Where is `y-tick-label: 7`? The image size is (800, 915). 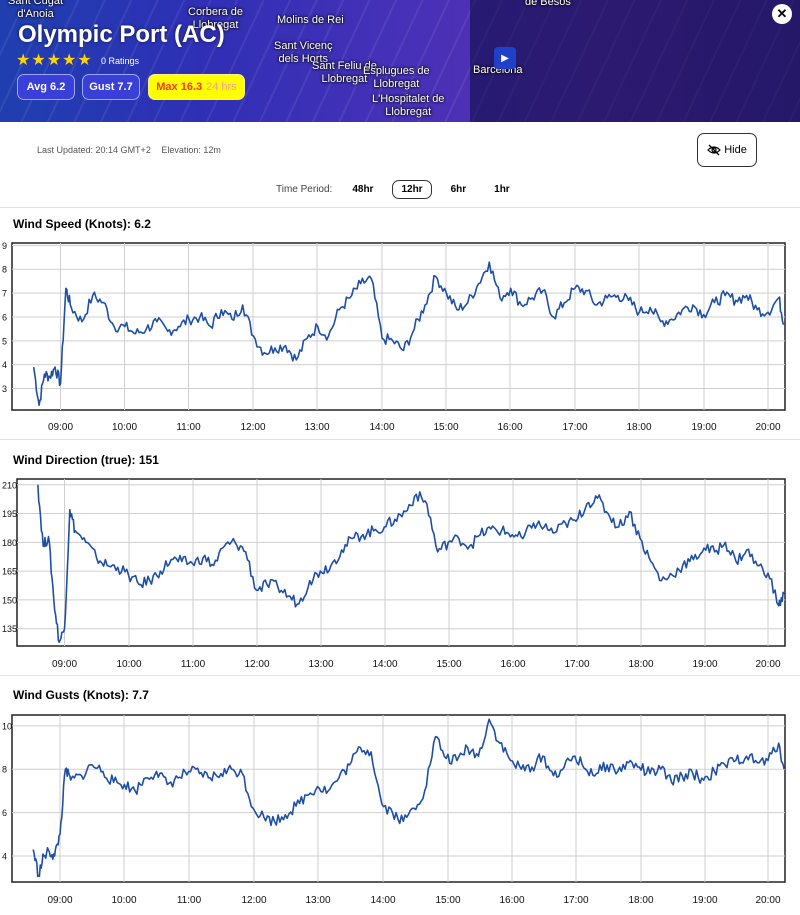
y-tick-label: 7 is located at coordinates (4, 294).